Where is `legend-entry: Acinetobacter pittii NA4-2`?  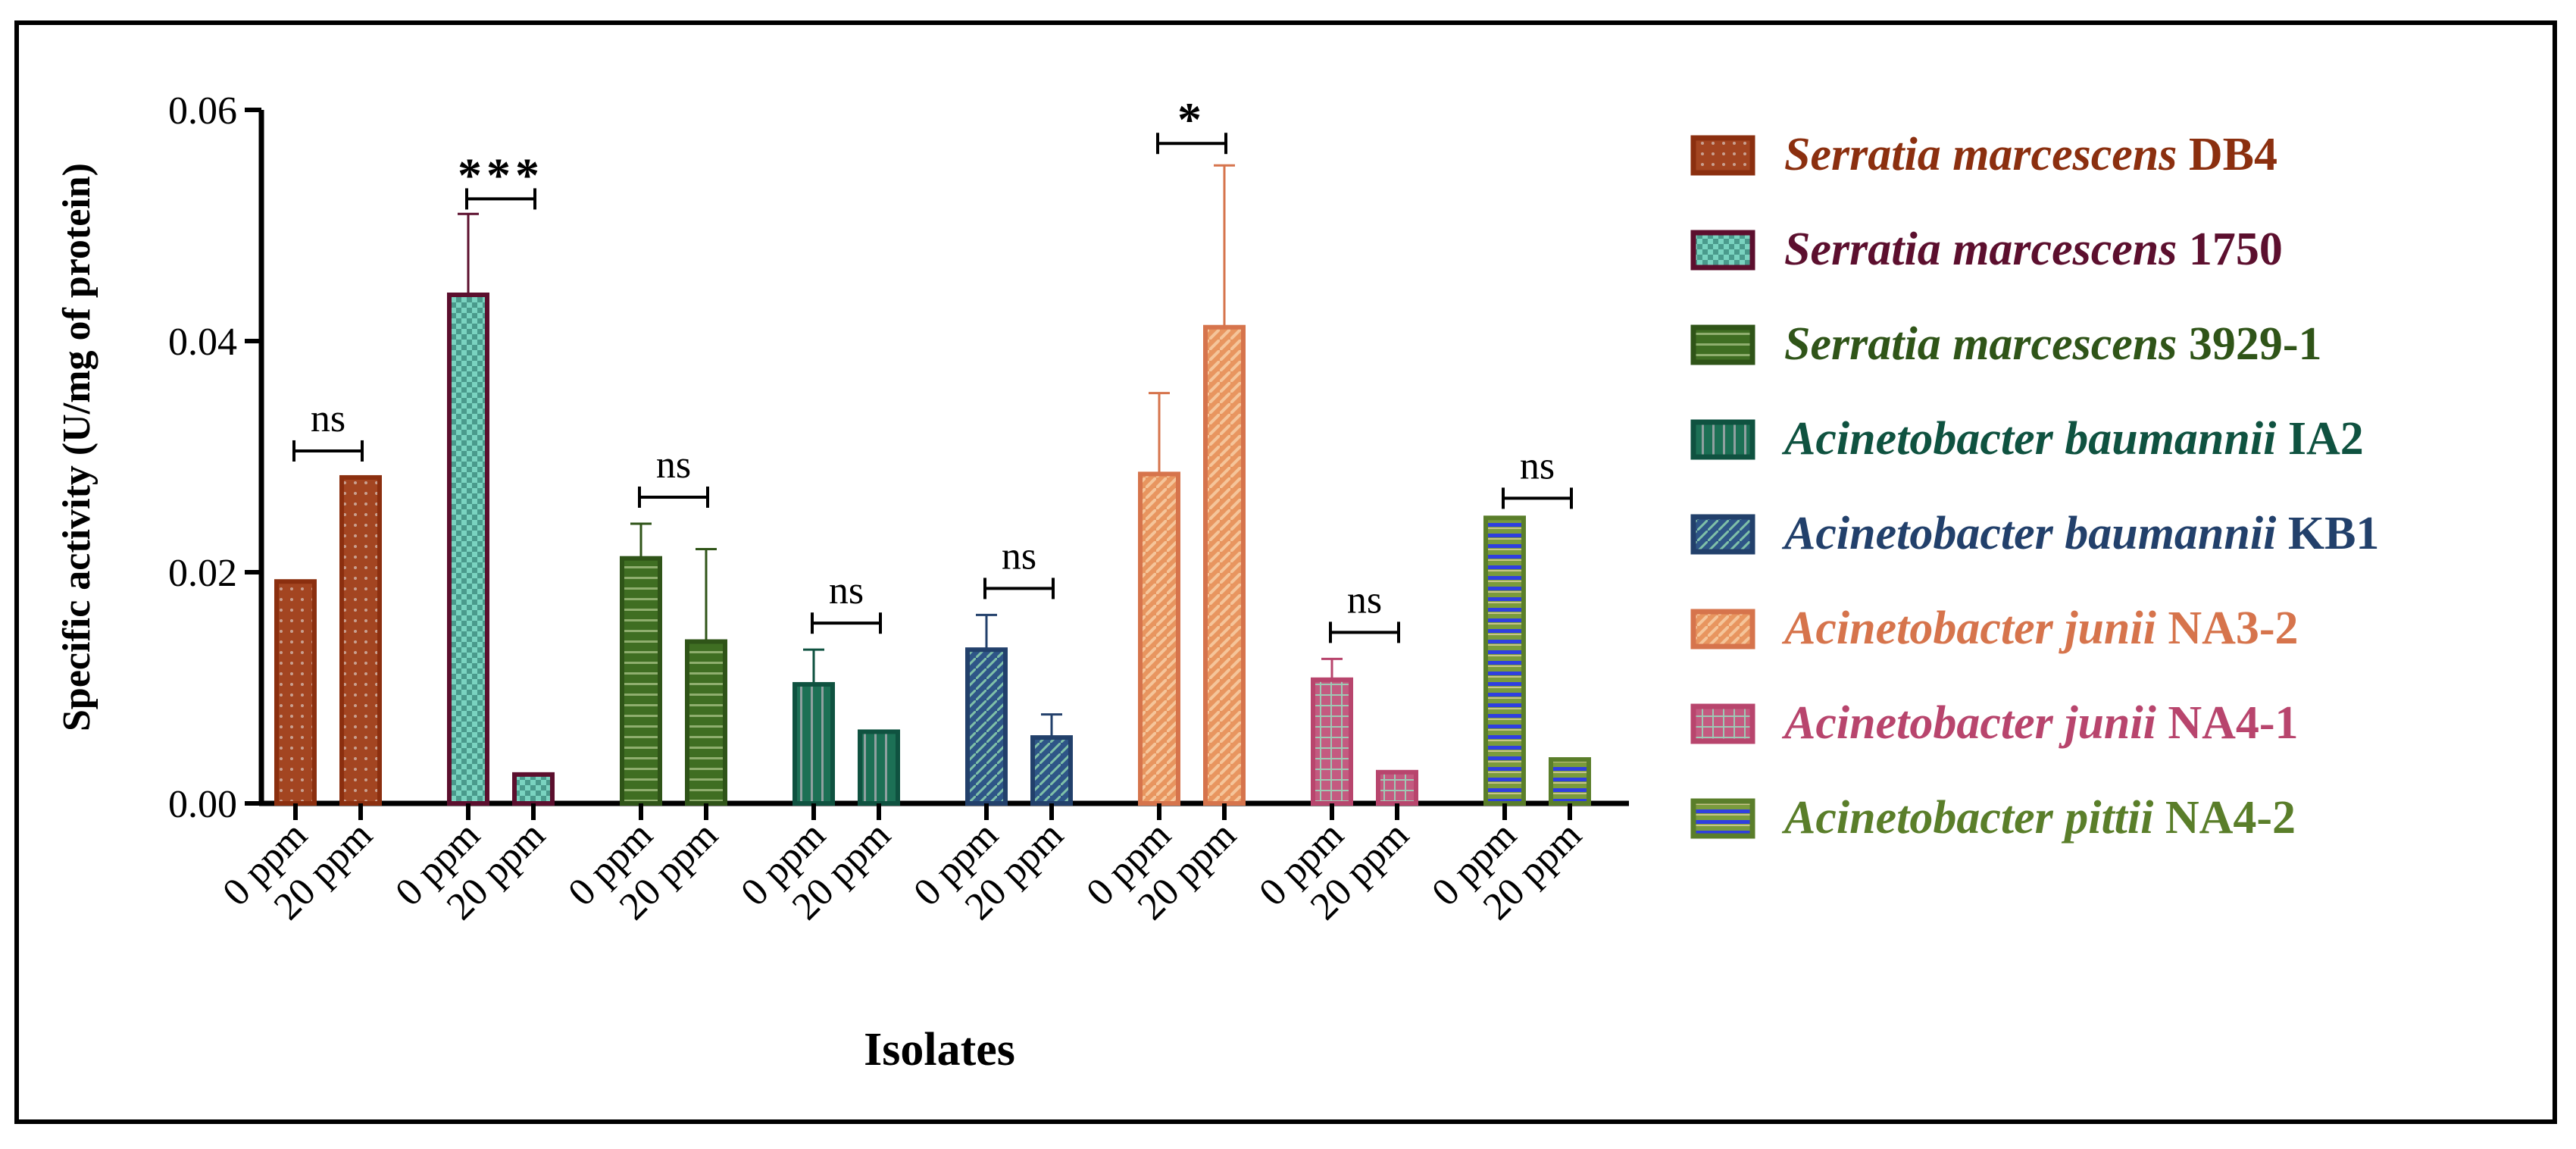 legend-entry: Acinetobacter pittii NA4-2 is located at coordinates (2038, 818).